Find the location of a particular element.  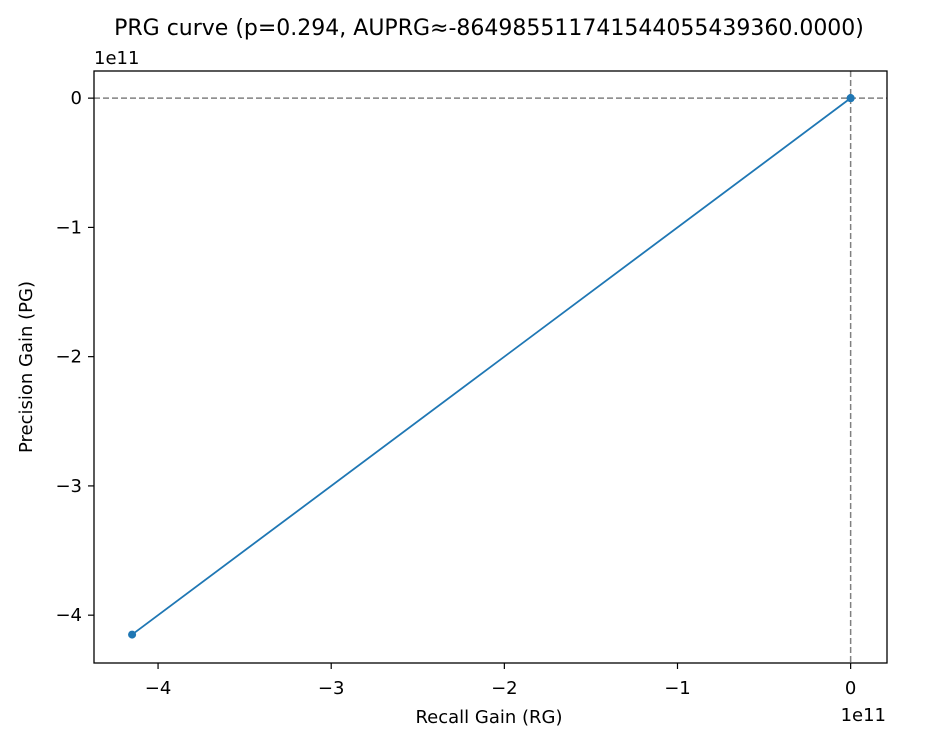

y-tick-label: −3 is located at coordinates (68, 486).